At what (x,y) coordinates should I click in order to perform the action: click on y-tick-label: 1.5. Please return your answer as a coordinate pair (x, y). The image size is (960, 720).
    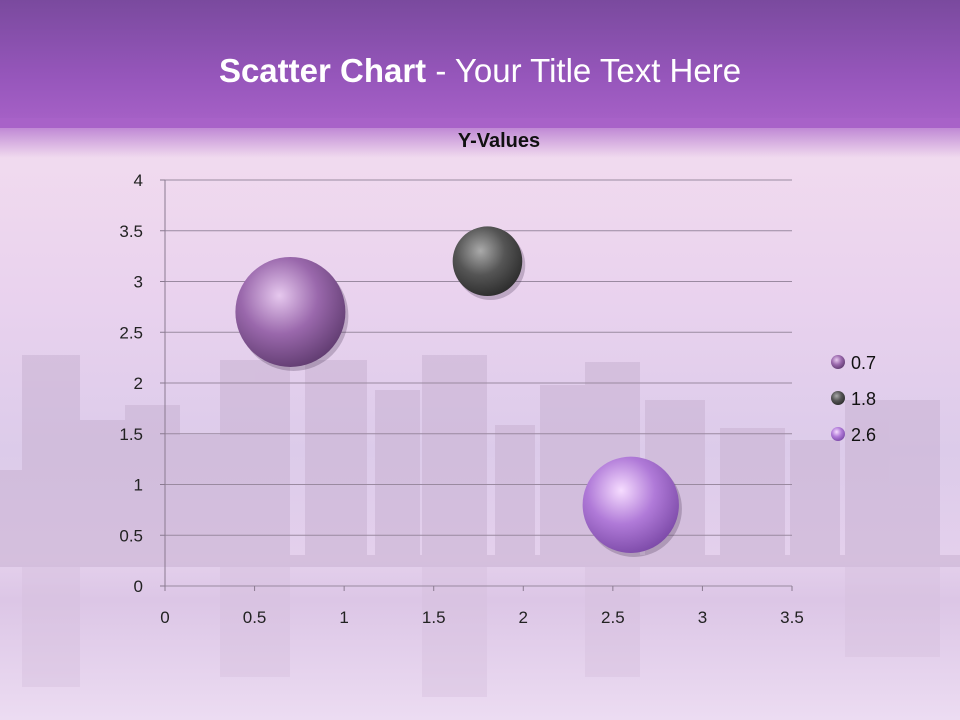
    Looking at the image, I should click on (131, 434).